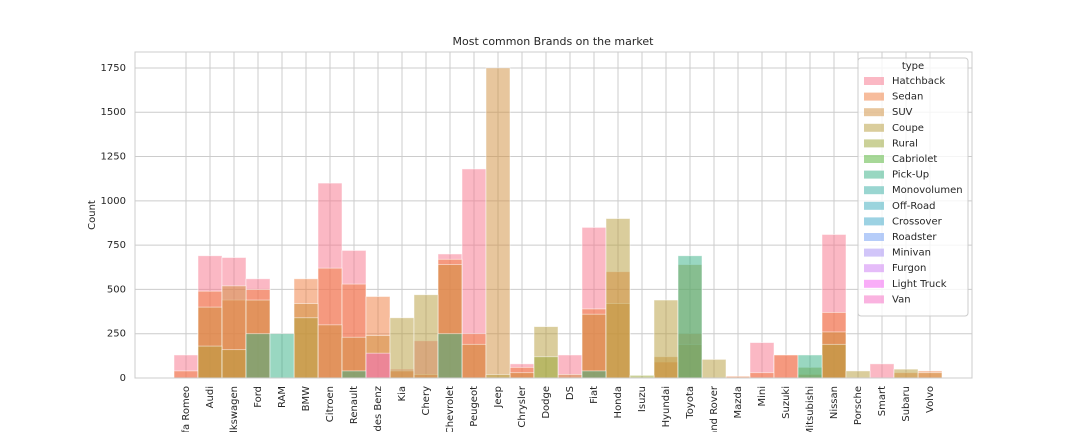  I want to click on y-tick-label: 500, so click(116, 289).